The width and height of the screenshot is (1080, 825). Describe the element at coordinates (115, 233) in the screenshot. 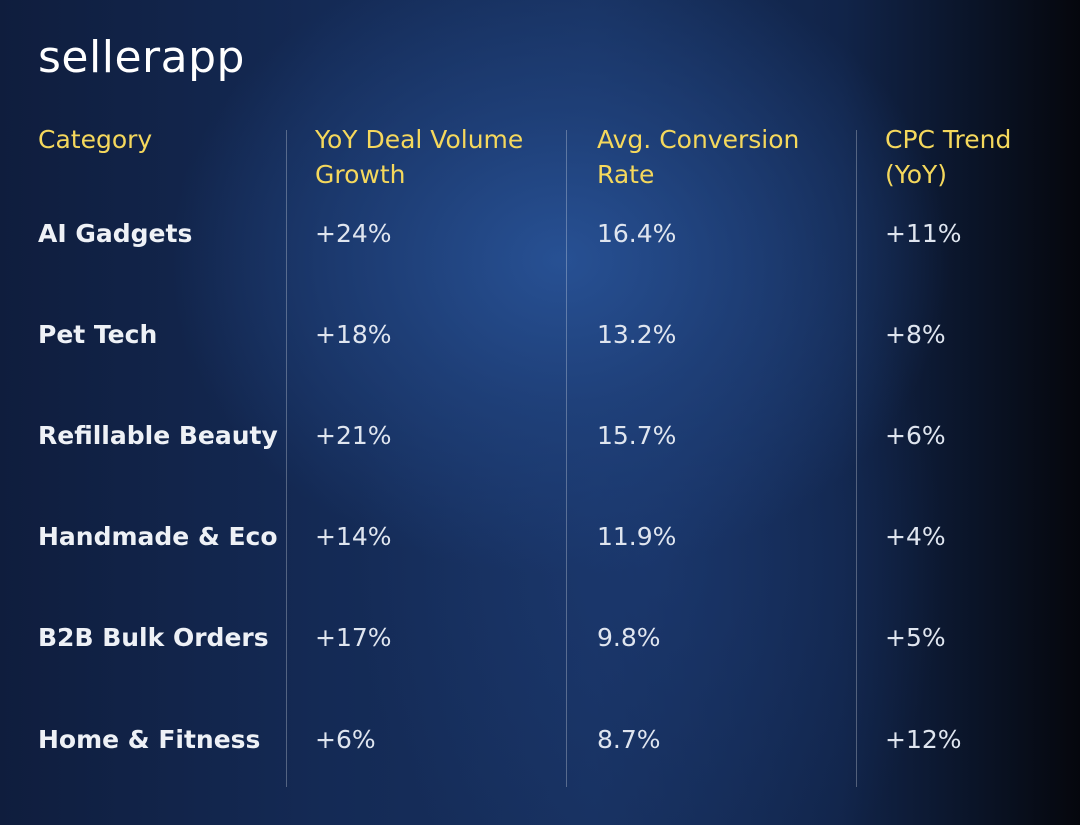

I see `category-cell: AI Gadgets` at that location.